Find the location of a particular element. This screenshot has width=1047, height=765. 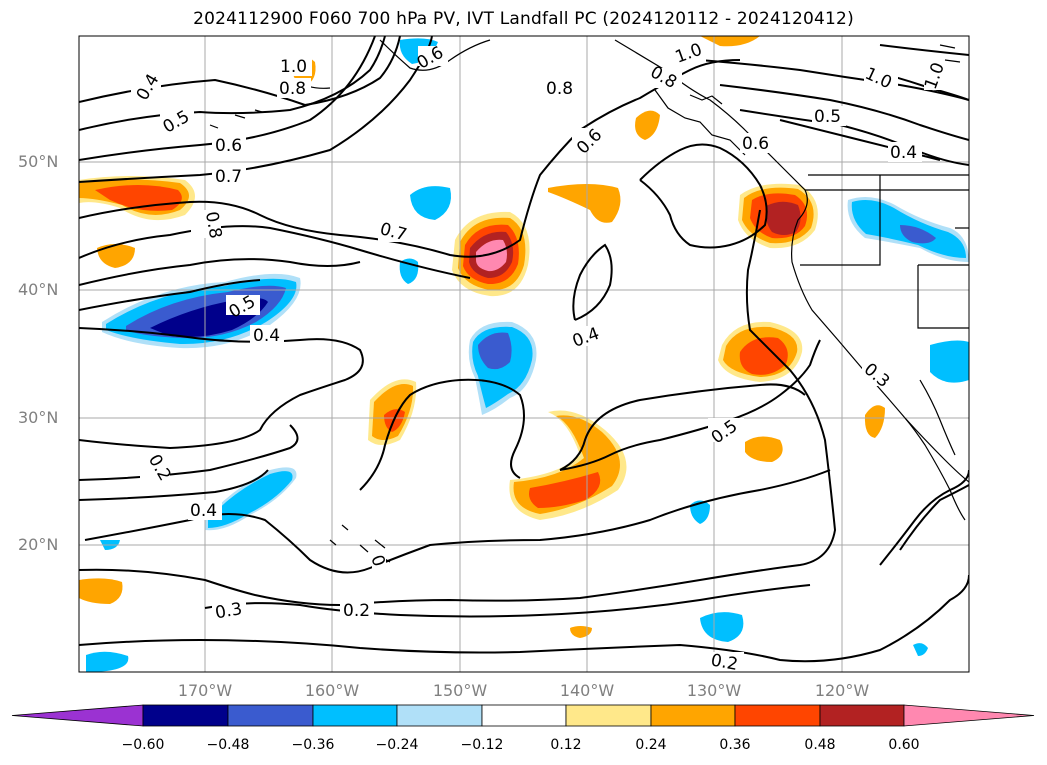

lon-label-140w: 140°W is located at coordinates (587, 690).